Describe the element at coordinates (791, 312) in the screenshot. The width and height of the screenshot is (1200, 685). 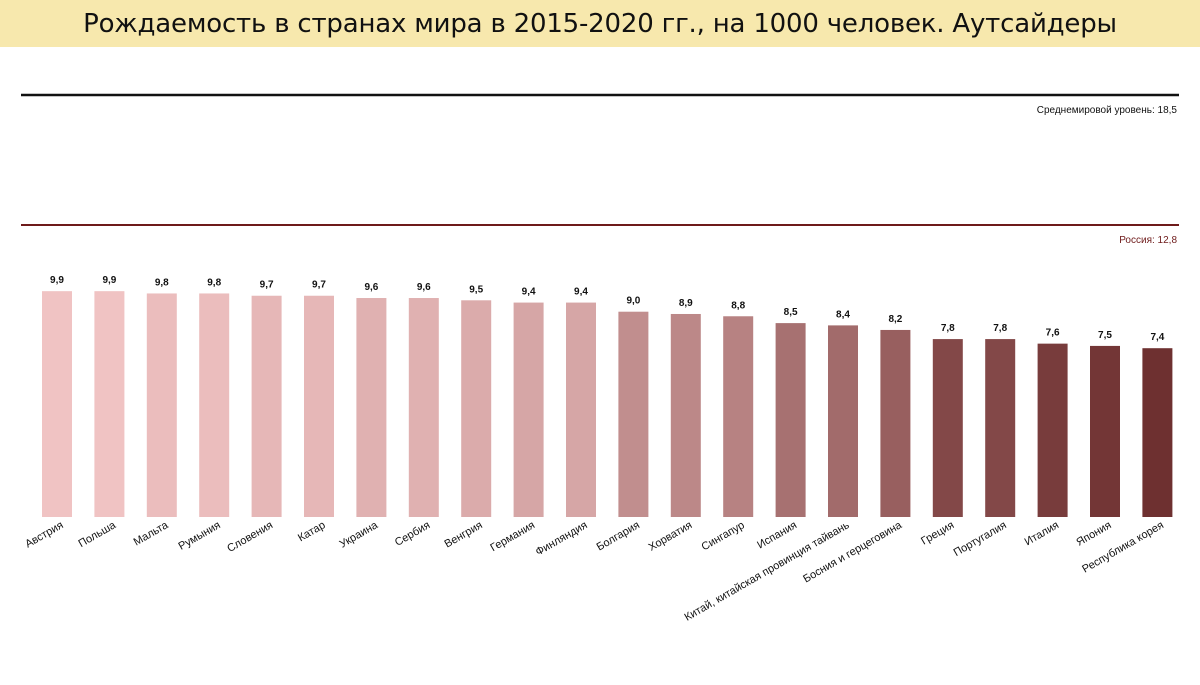
I see `data-label: 8,5` at that location.